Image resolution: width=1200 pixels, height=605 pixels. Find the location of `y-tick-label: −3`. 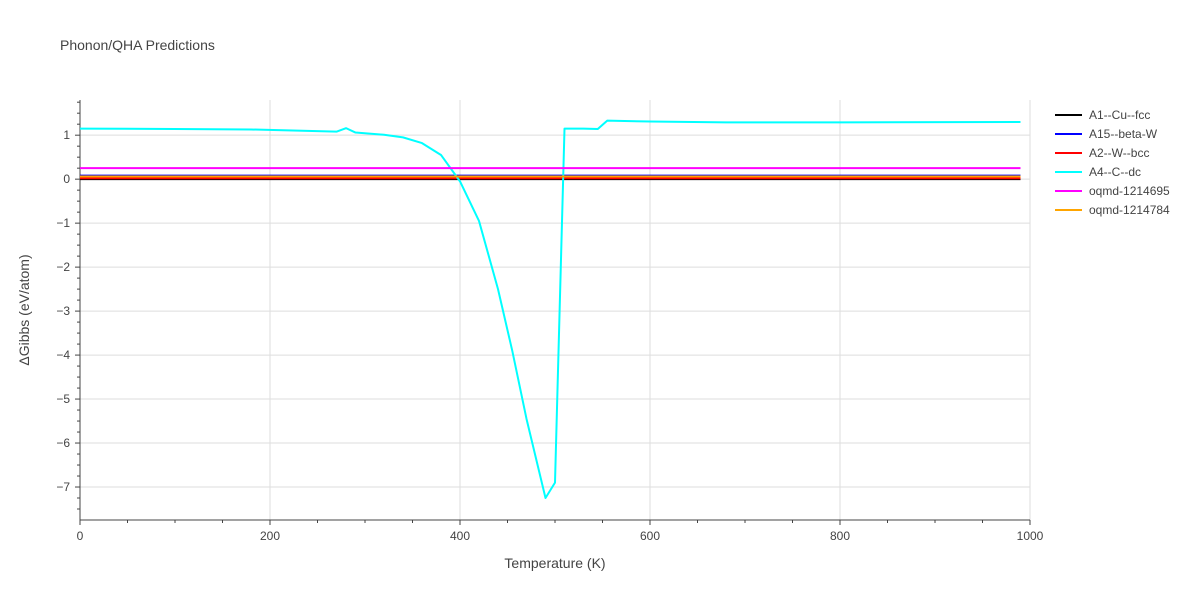

y-tick-label: −3 is located at coordinates (63, 311).